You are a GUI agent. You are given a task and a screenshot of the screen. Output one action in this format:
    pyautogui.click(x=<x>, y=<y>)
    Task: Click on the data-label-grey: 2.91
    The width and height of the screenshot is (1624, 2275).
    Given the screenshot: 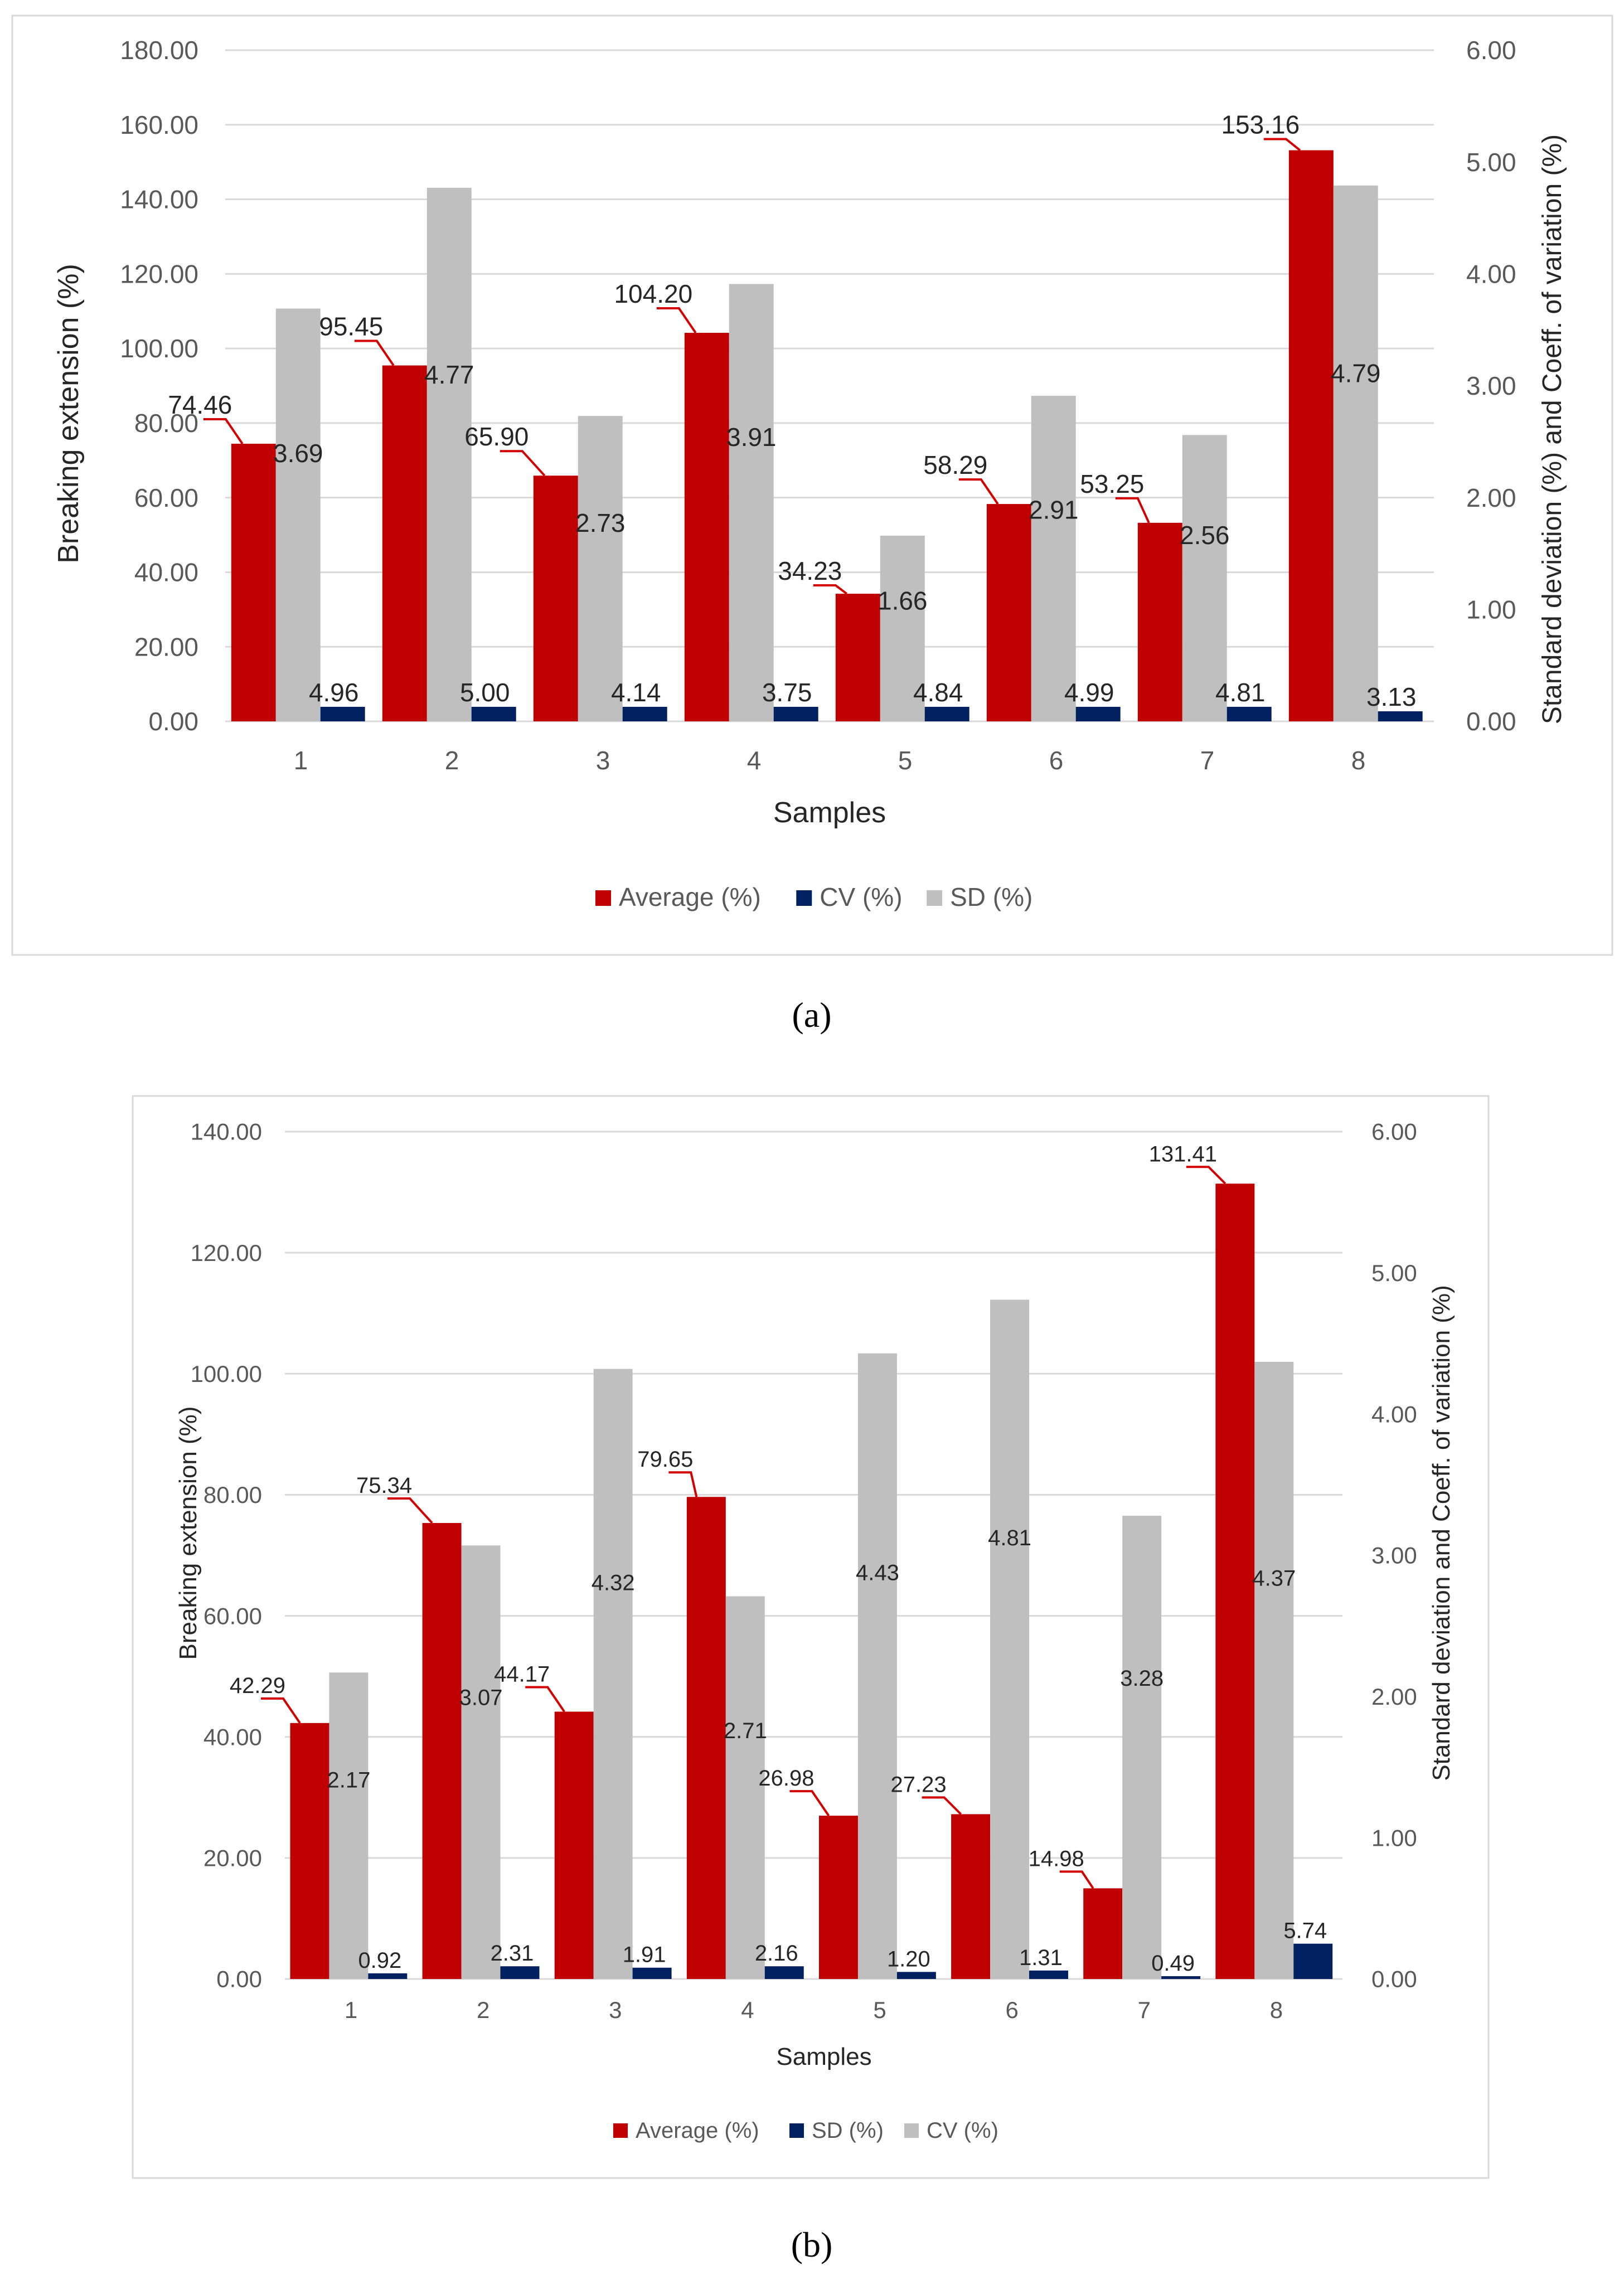 What is the action you would take?
    pyautogui.click(x=1054, y=510)
    